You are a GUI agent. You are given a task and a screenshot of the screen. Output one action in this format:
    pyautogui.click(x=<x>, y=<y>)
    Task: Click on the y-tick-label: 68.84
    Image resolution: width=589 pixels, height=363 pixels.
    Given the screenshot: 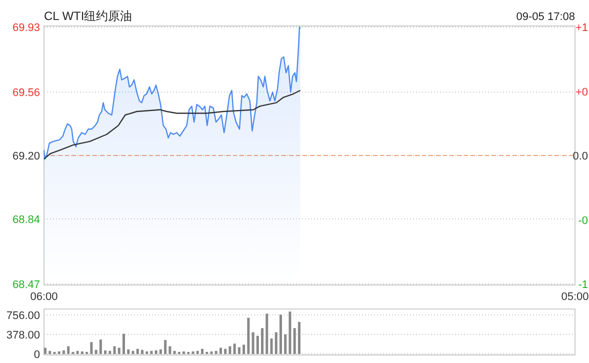 What is the action you would take?
    pyautogui.click(x=26, y=220)
    